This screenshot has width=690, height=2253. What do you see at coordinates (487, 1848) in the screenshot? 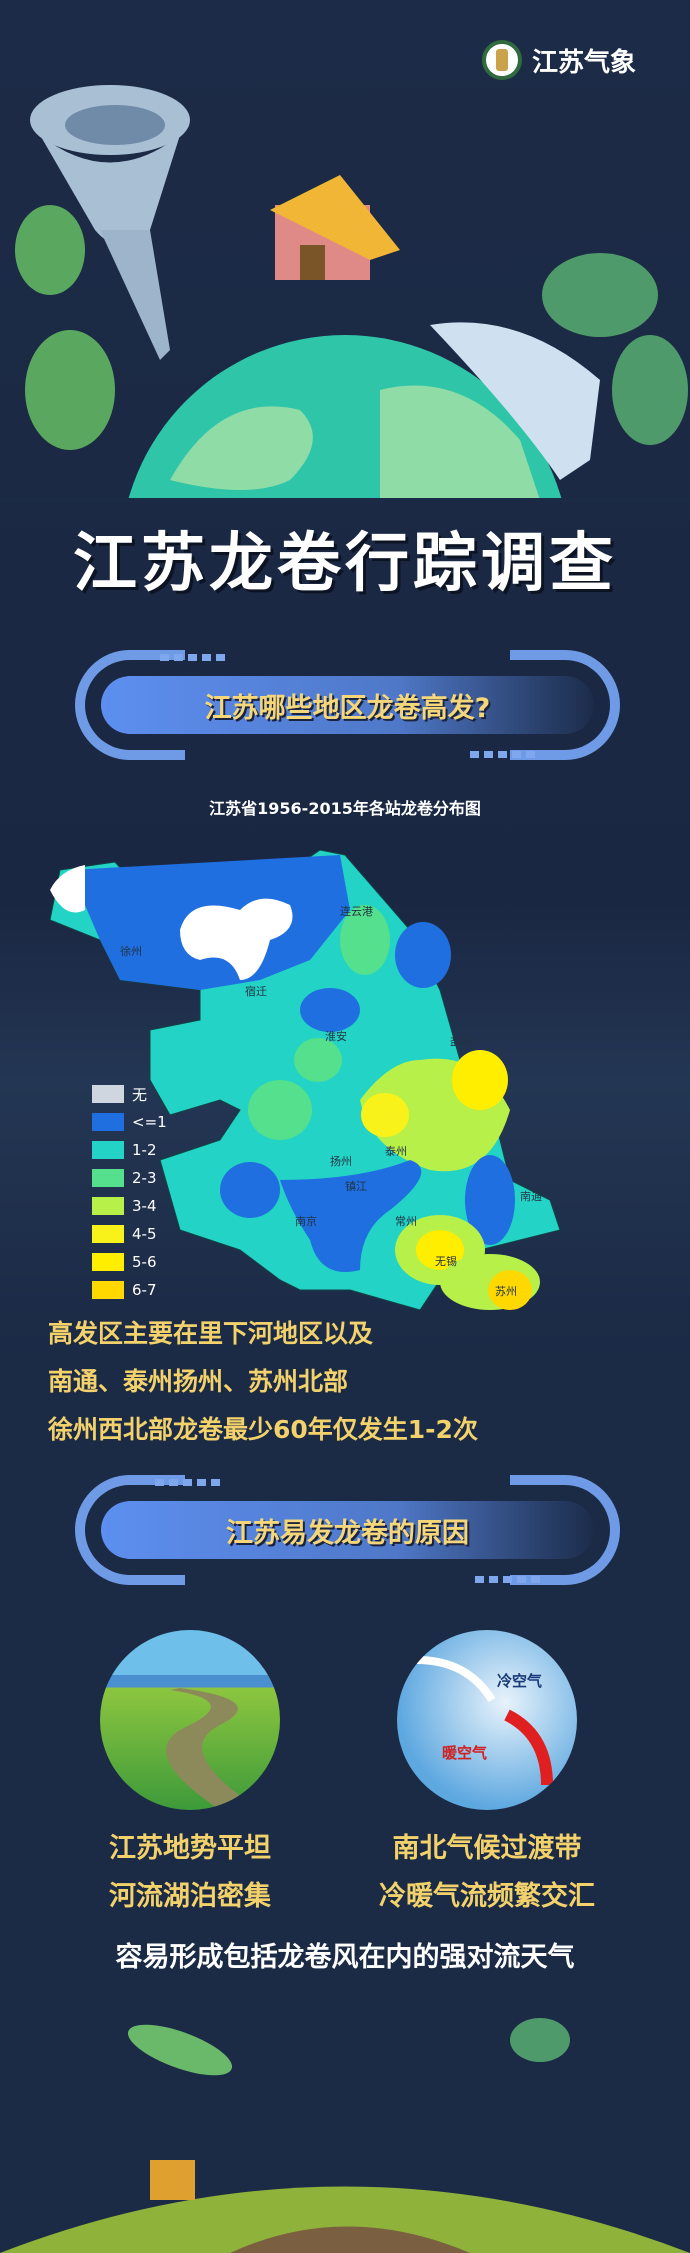
I see `caption-line: 南北气候过渡带` at bounding box center [487, 1848].